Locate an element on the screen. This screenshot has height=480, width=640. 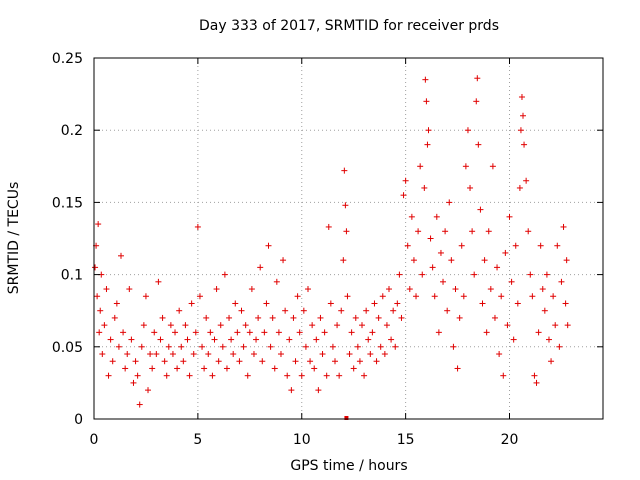
annotation-markers is located at coordinates (346, 418).